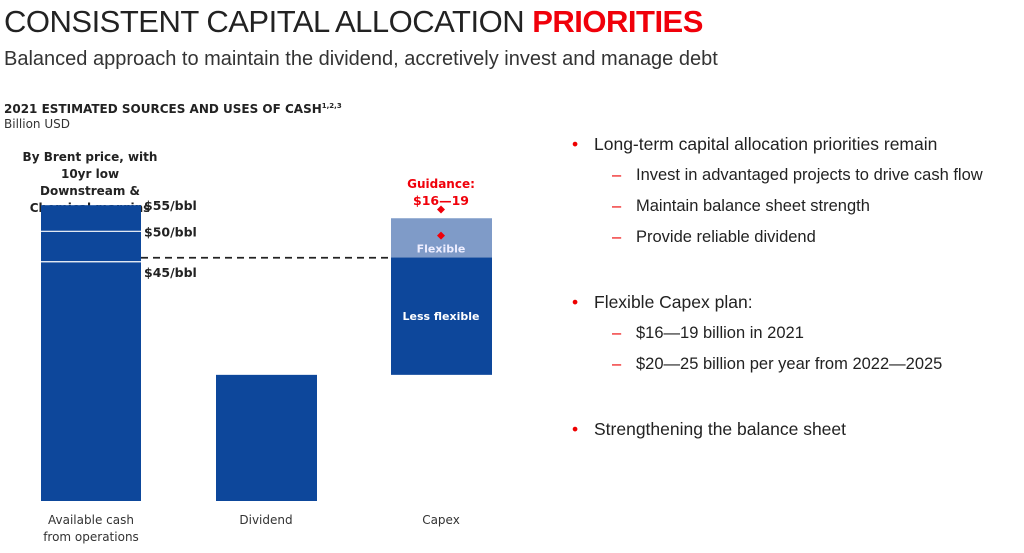 This screenshot has height=553, width=1024. What do you see at coordinates (170, 231) in the screenshot?
I see `price-label: $50/bbl` at bounding box center [170, 231].